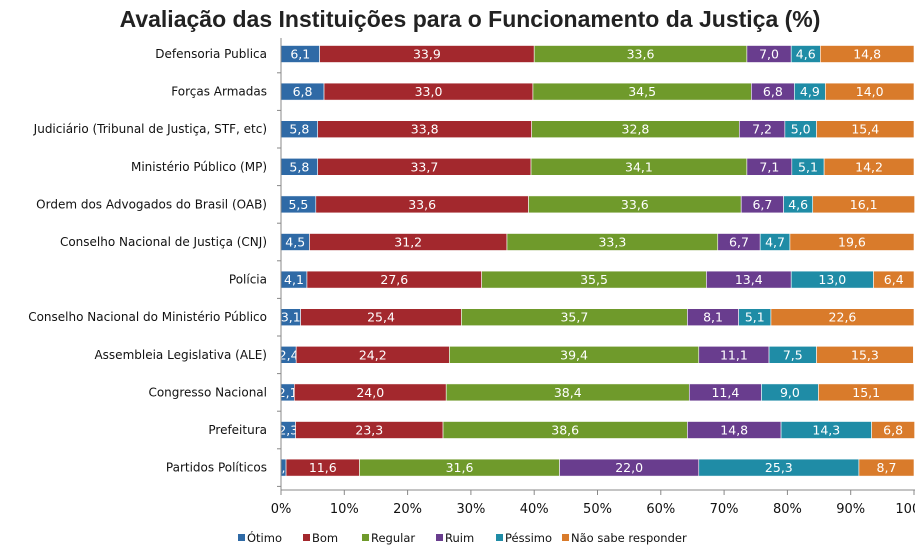 This screenshot has width=915, height=555. Describe the element at coordinates (408, 242) in the screenshot. I see `data-label: 31,2` at that location.